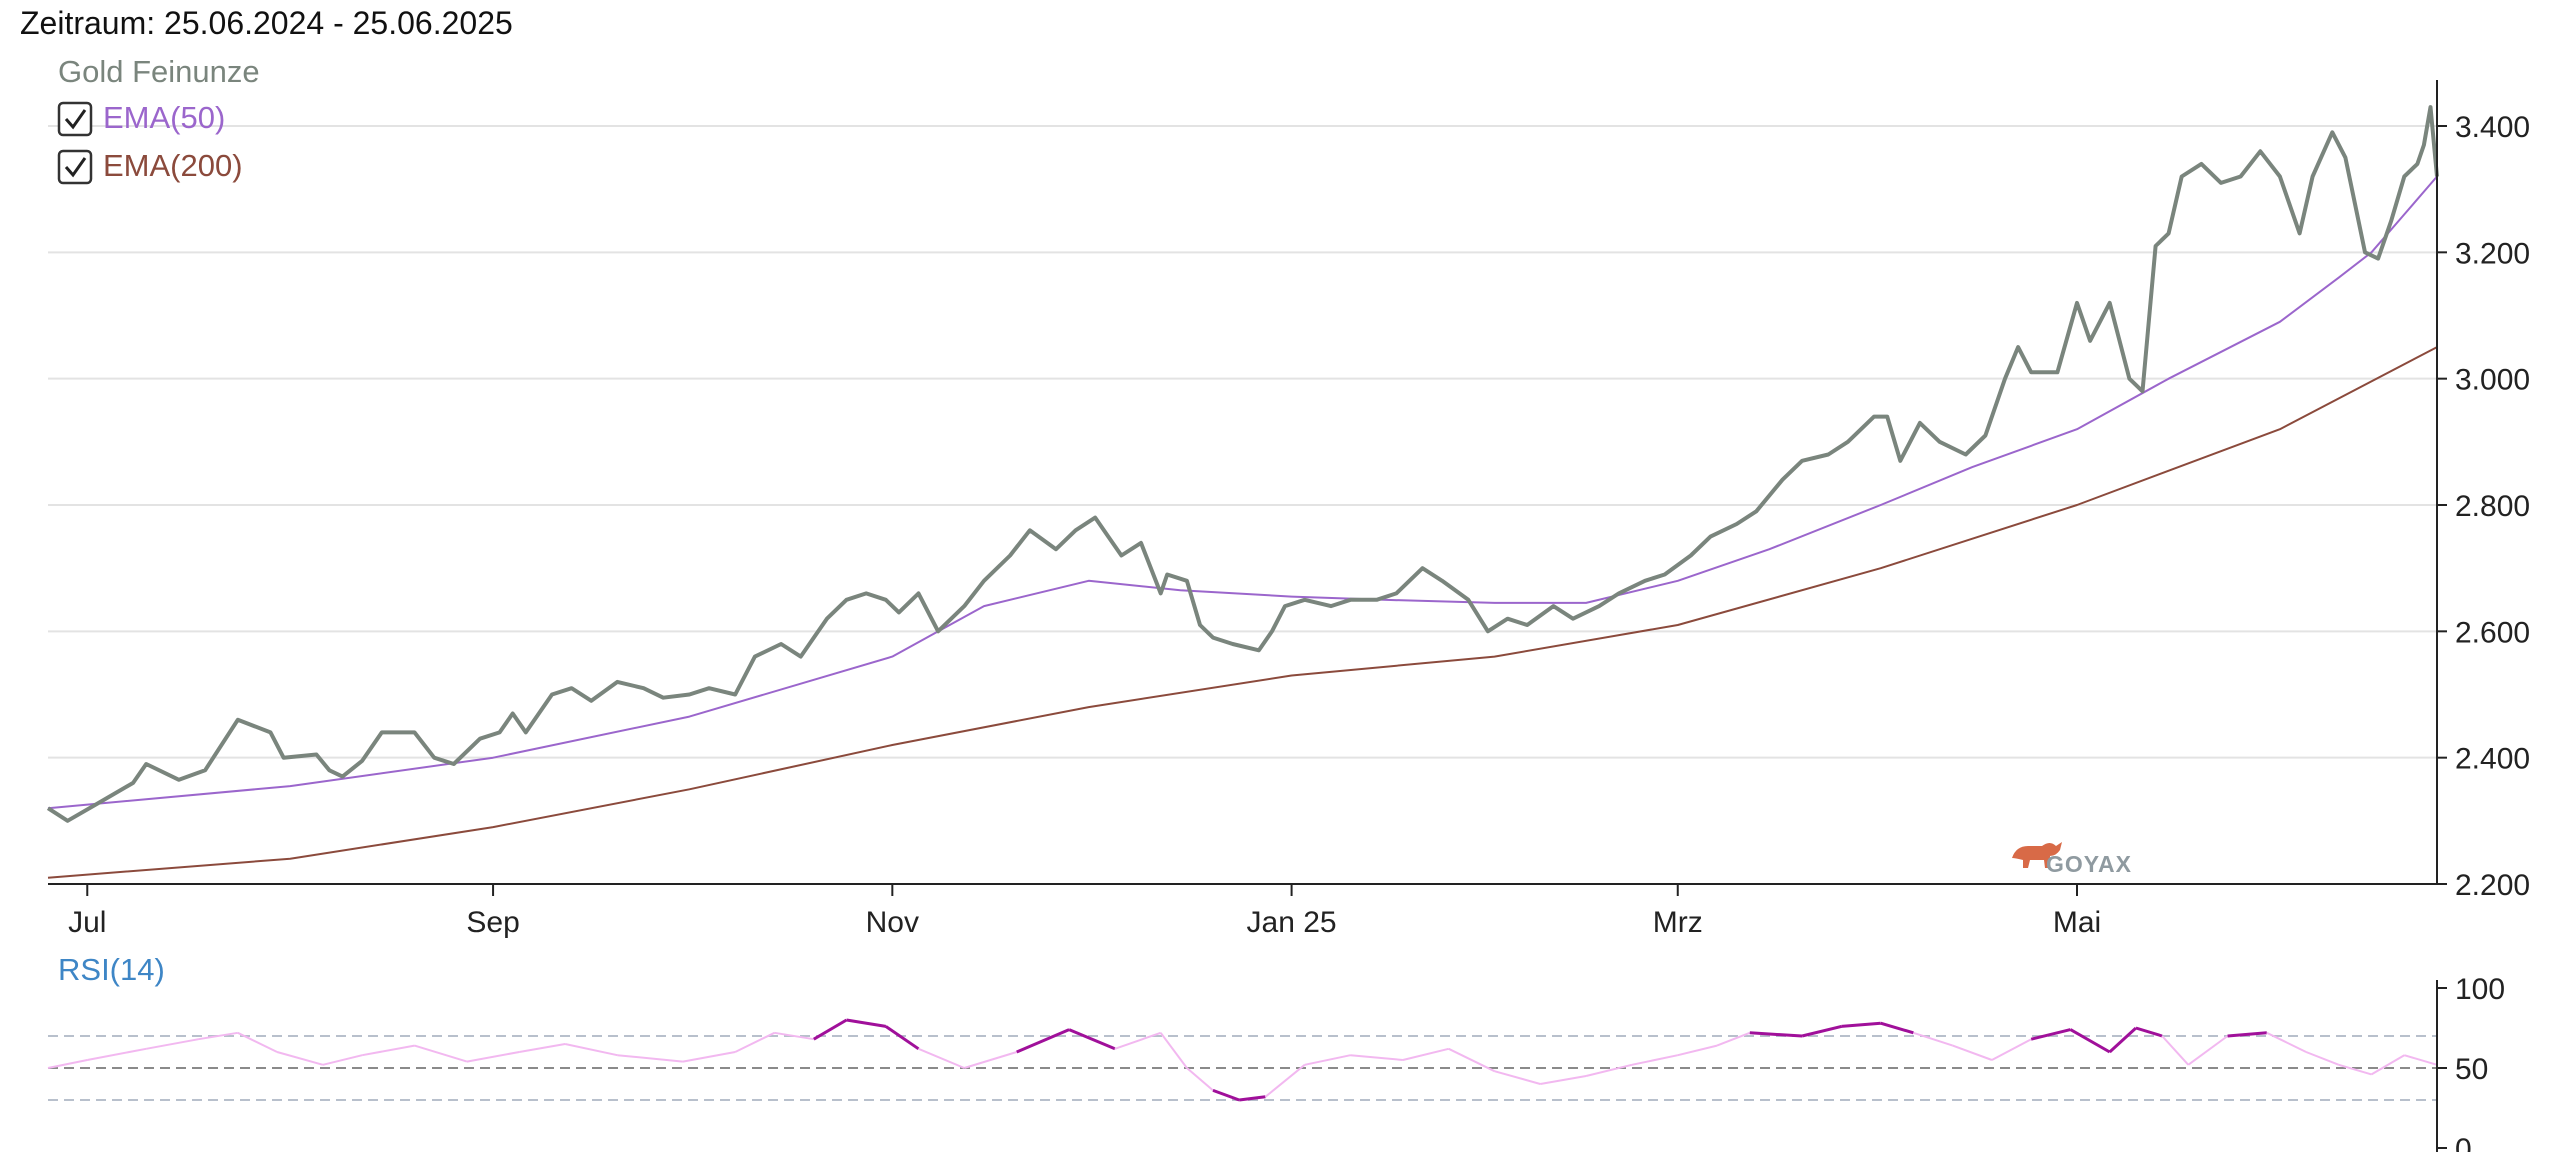 The height and width of the screenshot is (1157, 2560). Describe the element at coordinates (2077, 922) in the screenshot. I see `x-tick-label: Mai` at that location.